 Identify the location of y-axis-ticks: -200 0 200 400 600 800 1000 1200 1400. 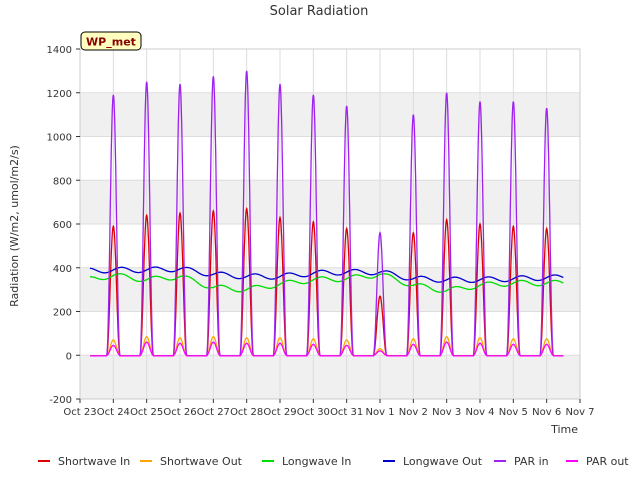
(63, 225).